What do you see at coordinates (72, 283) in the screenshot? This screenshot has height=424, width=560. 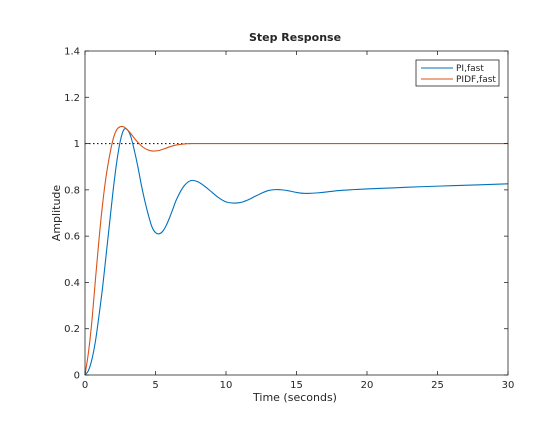 I see `y-tick-label: 0.4` at bounding box center [72, 283].